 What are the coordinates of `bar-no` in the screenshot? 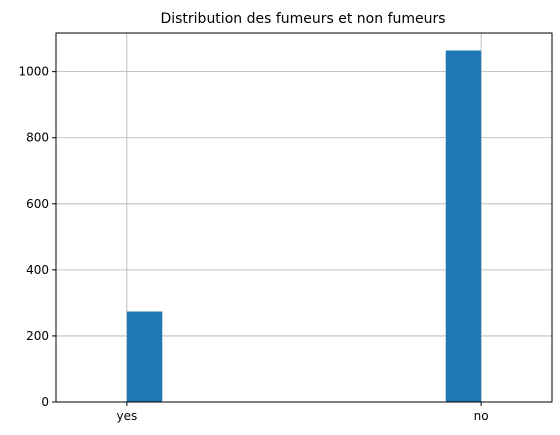 It's located at (463, 226).